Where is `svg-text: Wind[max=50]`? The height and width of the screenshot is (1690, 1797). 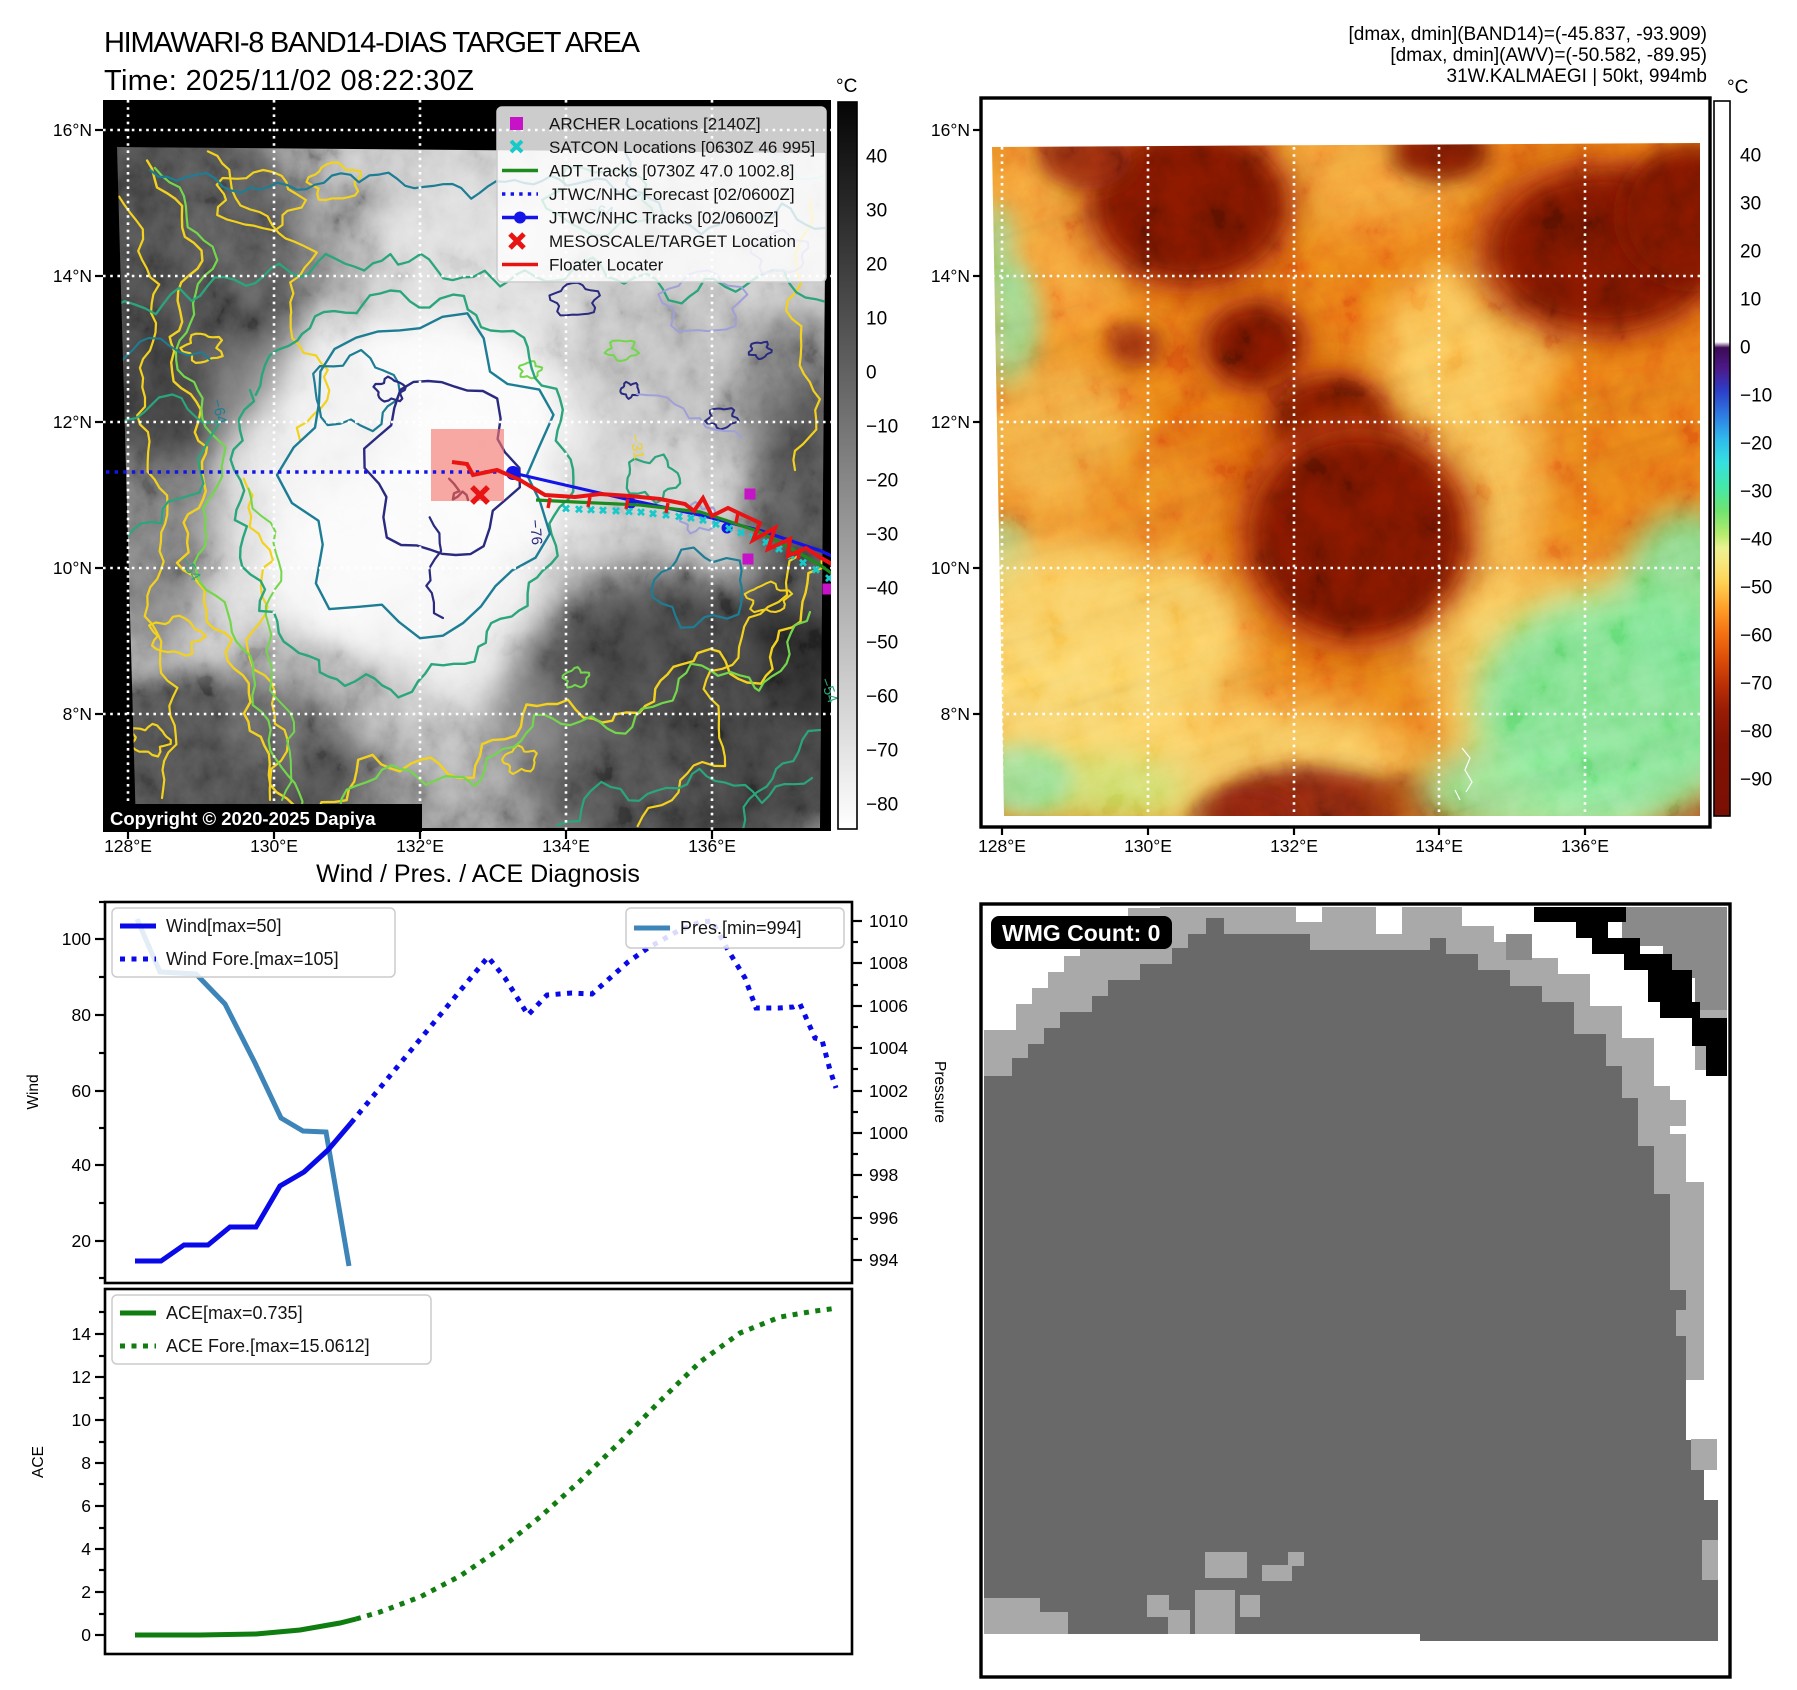
svg-text: Wind[max=50] is located at coordinates (224, 926).